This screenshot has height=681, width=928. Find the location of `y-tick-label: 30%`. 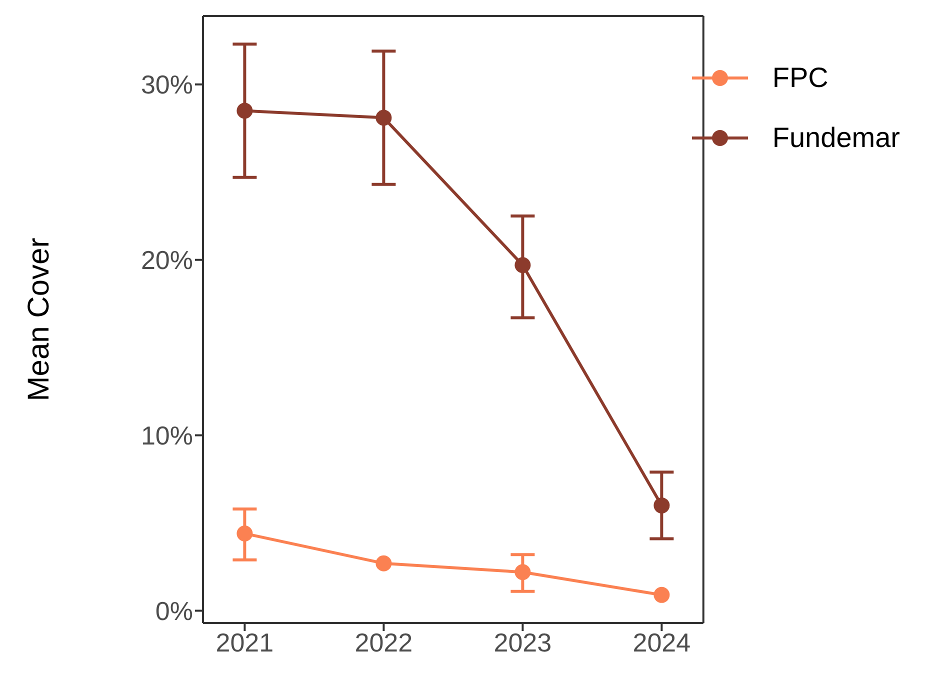

y-tick-label: 30% is located at coordinates (166, 85).